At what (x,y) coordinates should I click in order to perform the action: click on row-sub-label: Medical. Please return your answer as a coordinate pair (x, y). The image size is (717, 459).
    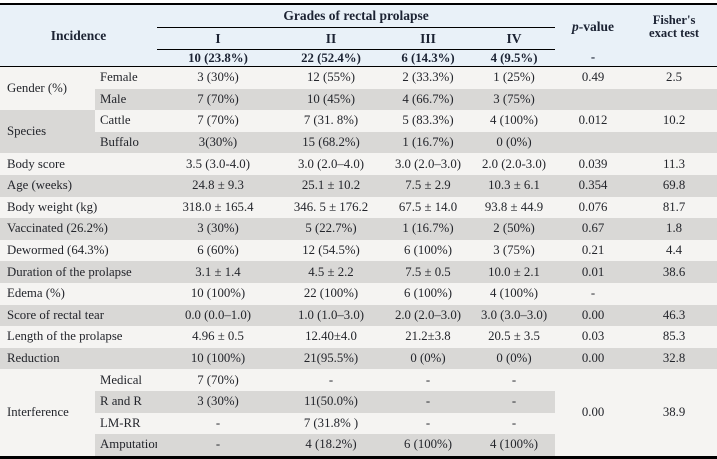
    Looking at the image, I should click on (126, 380).